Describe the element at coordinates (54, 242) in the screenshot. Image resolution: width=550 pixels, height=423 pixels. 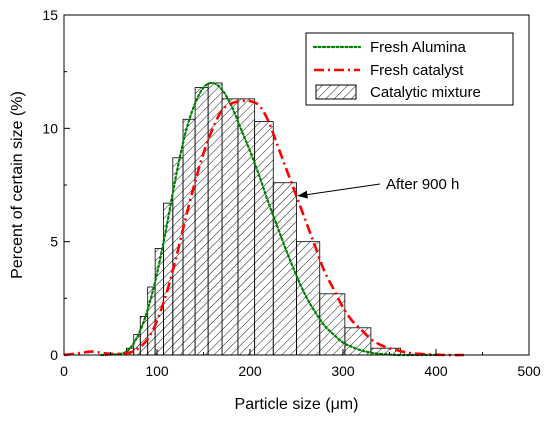
I see `y-tick-label: 5` at that location.